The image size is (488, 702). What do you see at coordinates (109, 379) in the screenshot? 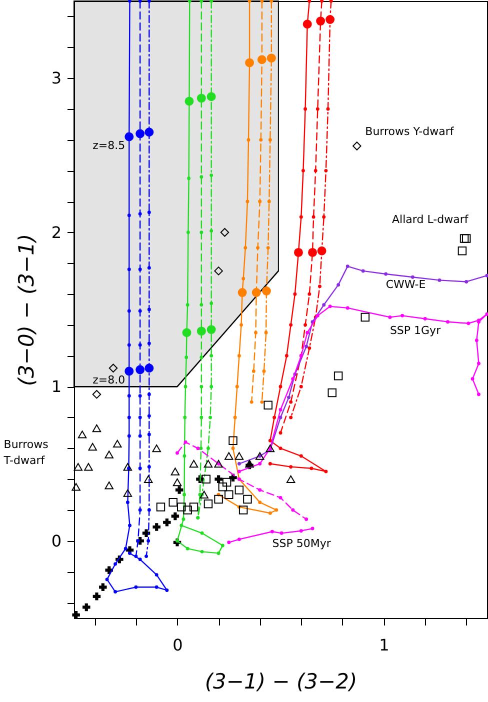
I see `annotation: z=8.0` at bounding box center [109, 379].